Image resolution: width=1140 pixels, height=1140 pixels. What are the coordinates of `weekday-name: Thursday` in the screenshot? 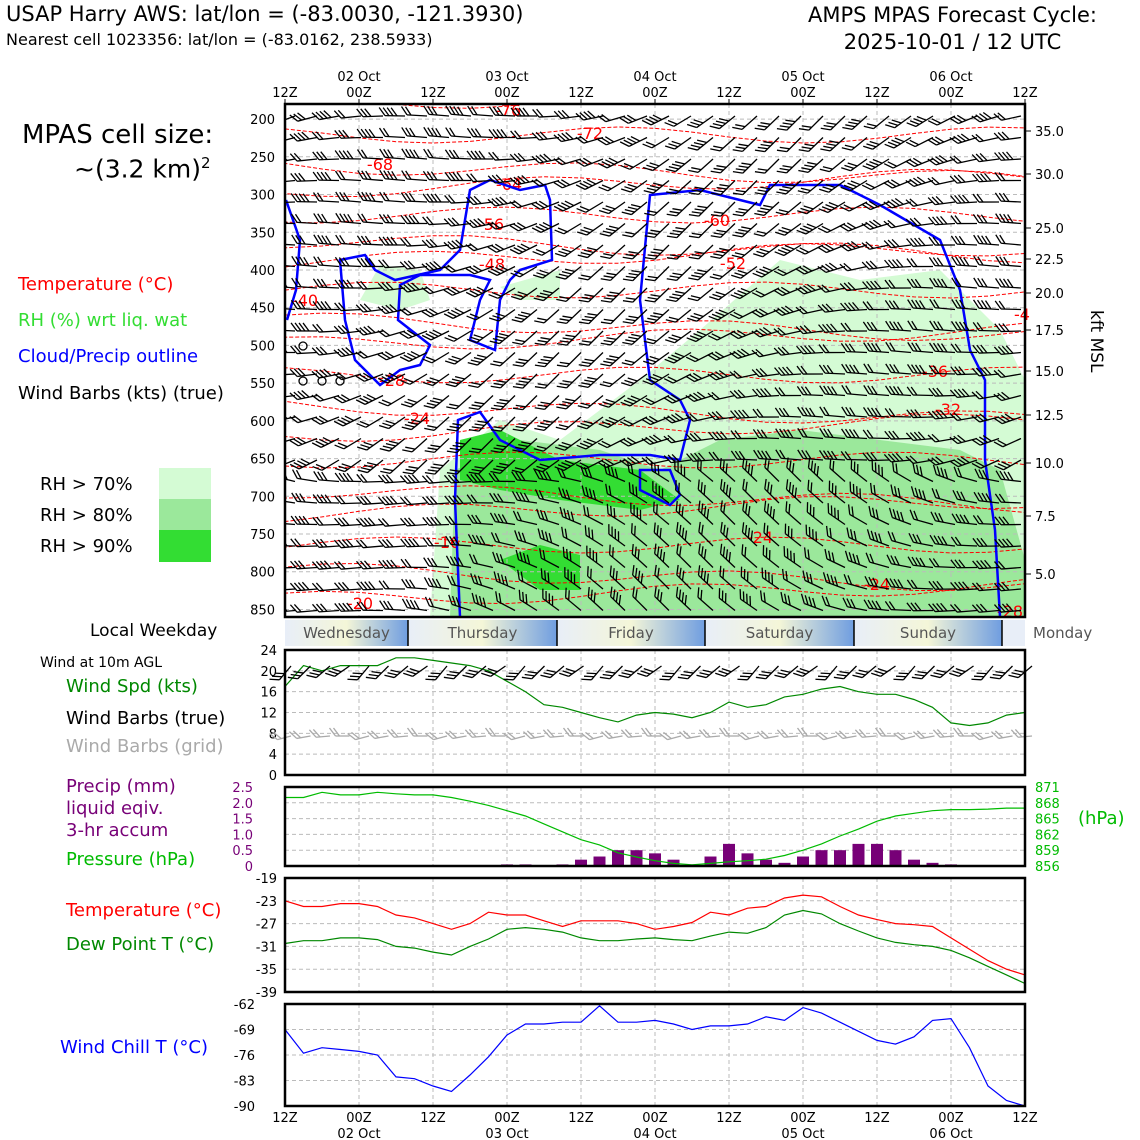 It's located at (482, 633).